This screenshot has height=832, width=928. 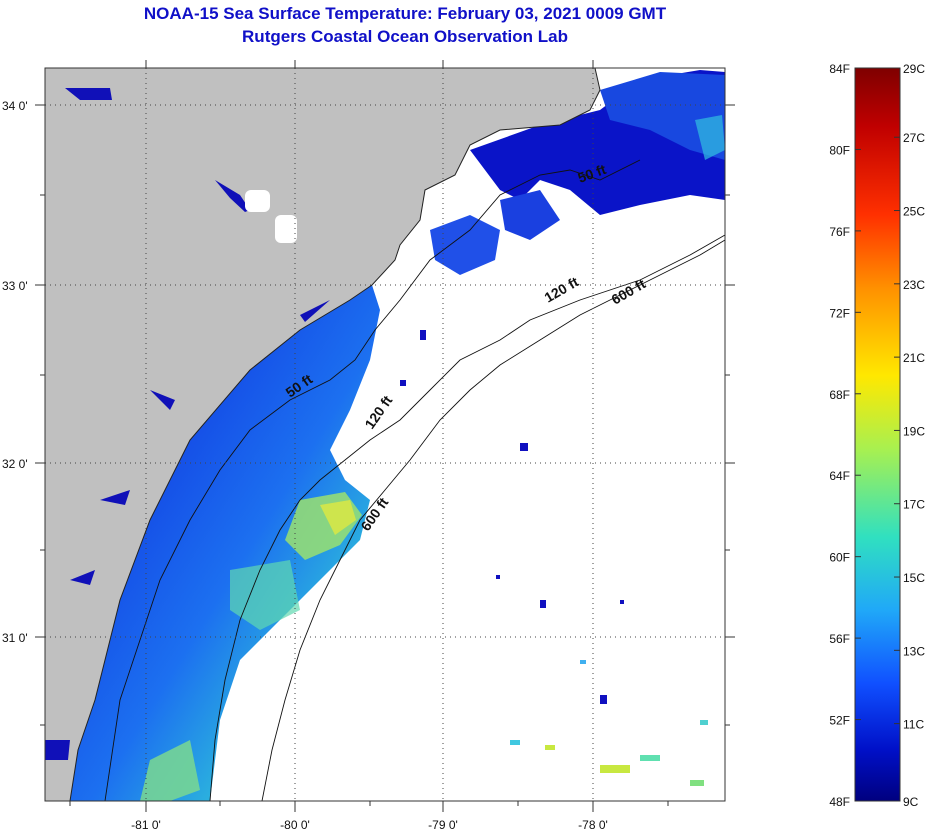 What do you see at coordinates (914, 431) in the screenshot?
I see `colorbar-c-label: 19C` at bounding box center [914, 431].